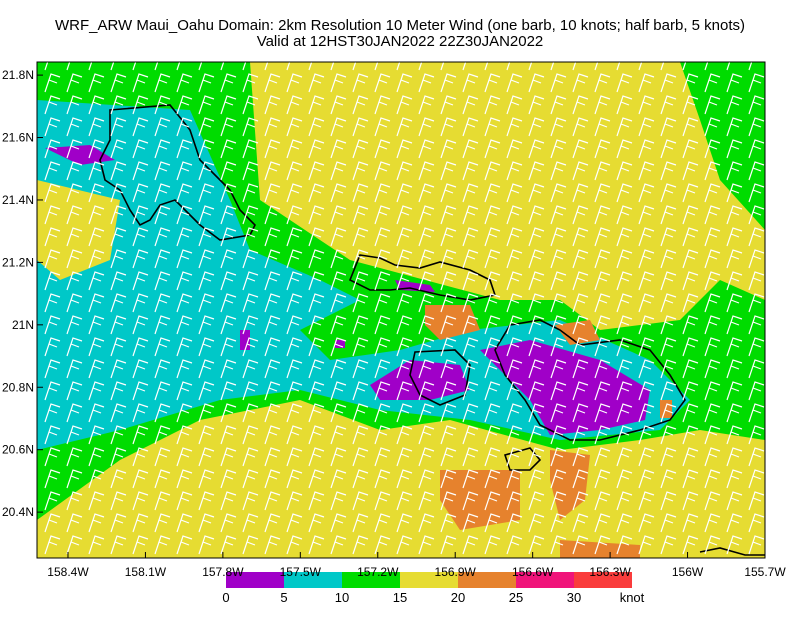 This screenshot has height=618, width=800. Describe the element at coordinates (18, 450) in the screenshot. I see `y-tick-label: 20.6N` at that location.